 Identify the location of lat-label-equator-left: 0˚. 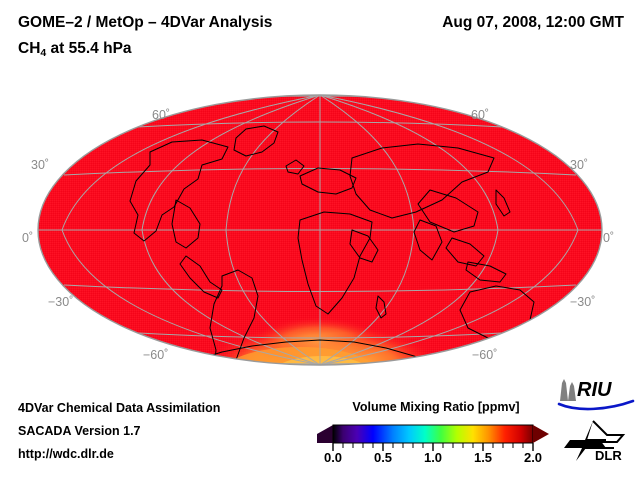
(28, 238).